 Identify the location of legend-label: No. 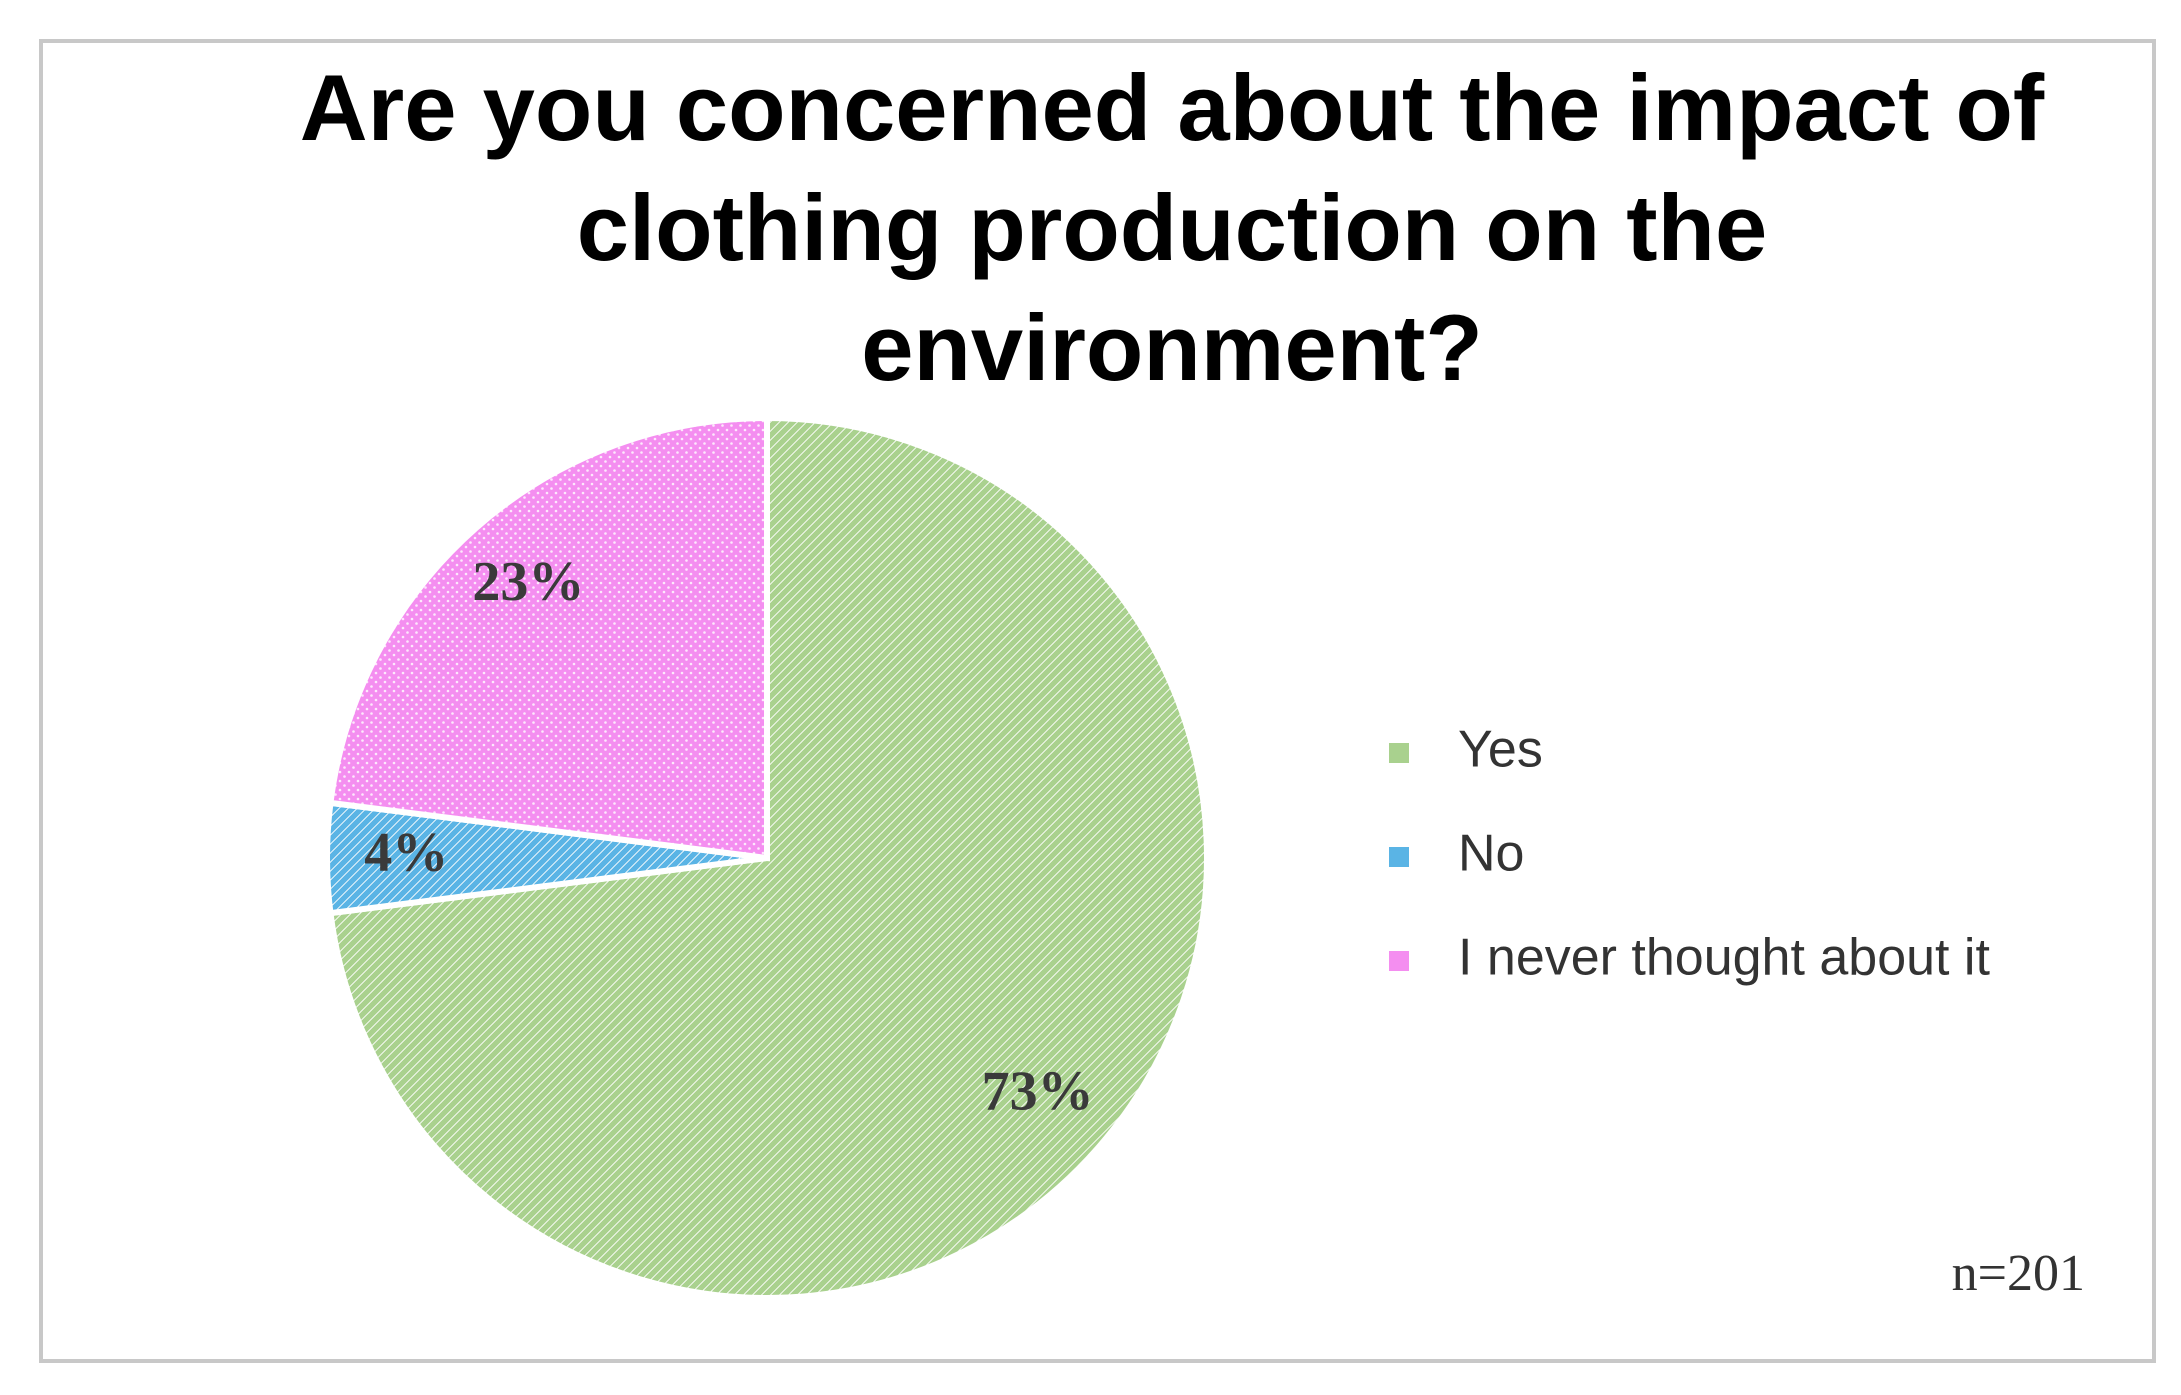
(1491, 854).